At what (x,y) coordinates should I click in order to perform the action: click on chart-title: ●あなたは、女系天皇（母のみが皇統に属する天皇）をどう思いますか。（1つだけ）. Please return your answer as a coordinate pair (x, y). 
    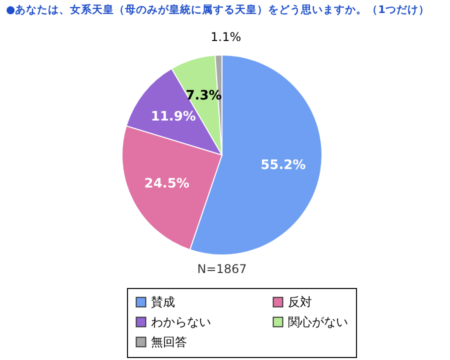
    Looking at the image, I should click on (218, 9).